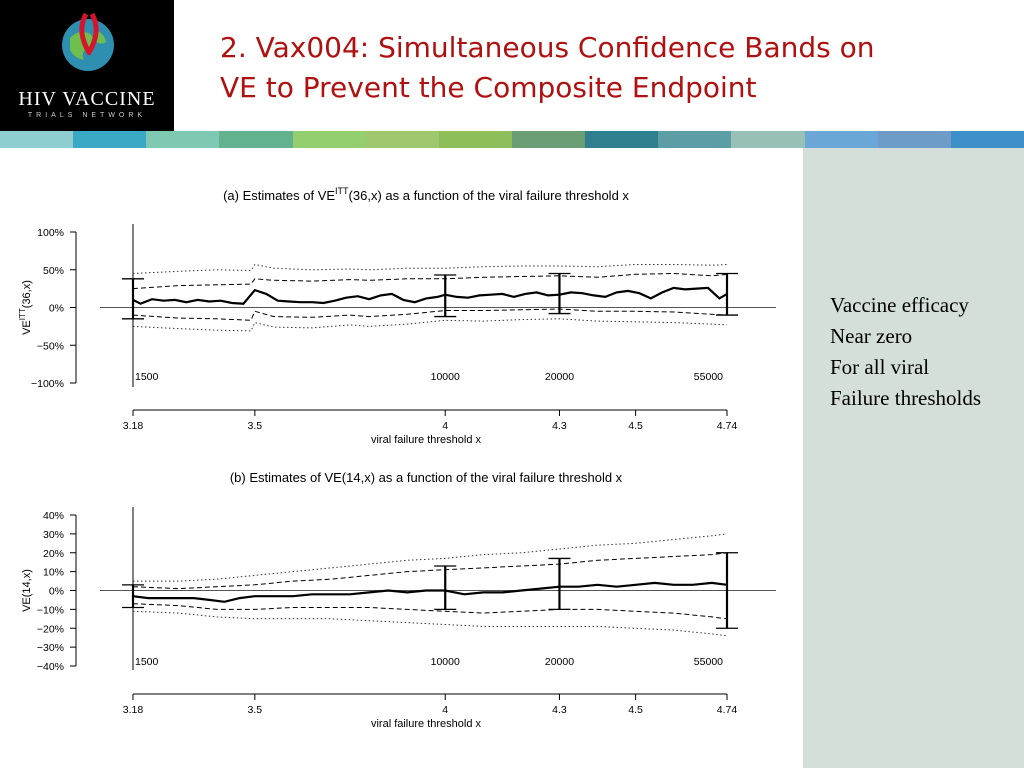 Image resolution: width=1024 pixels, height=768 pixels. I want to click on y-axis-label: VE(14,x), so click(27, 590).